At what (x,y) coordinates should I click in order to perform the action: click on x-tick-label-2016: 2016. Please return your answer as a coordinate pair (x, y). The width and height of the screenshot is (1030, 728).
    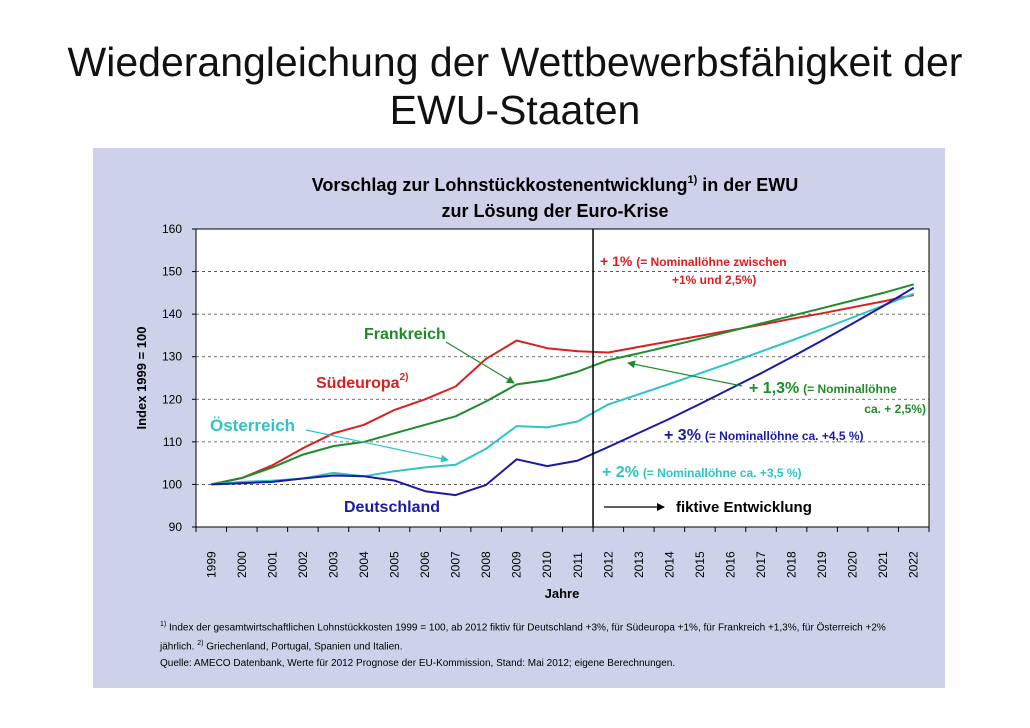
    Looking at the image, I should click on (730, 564).